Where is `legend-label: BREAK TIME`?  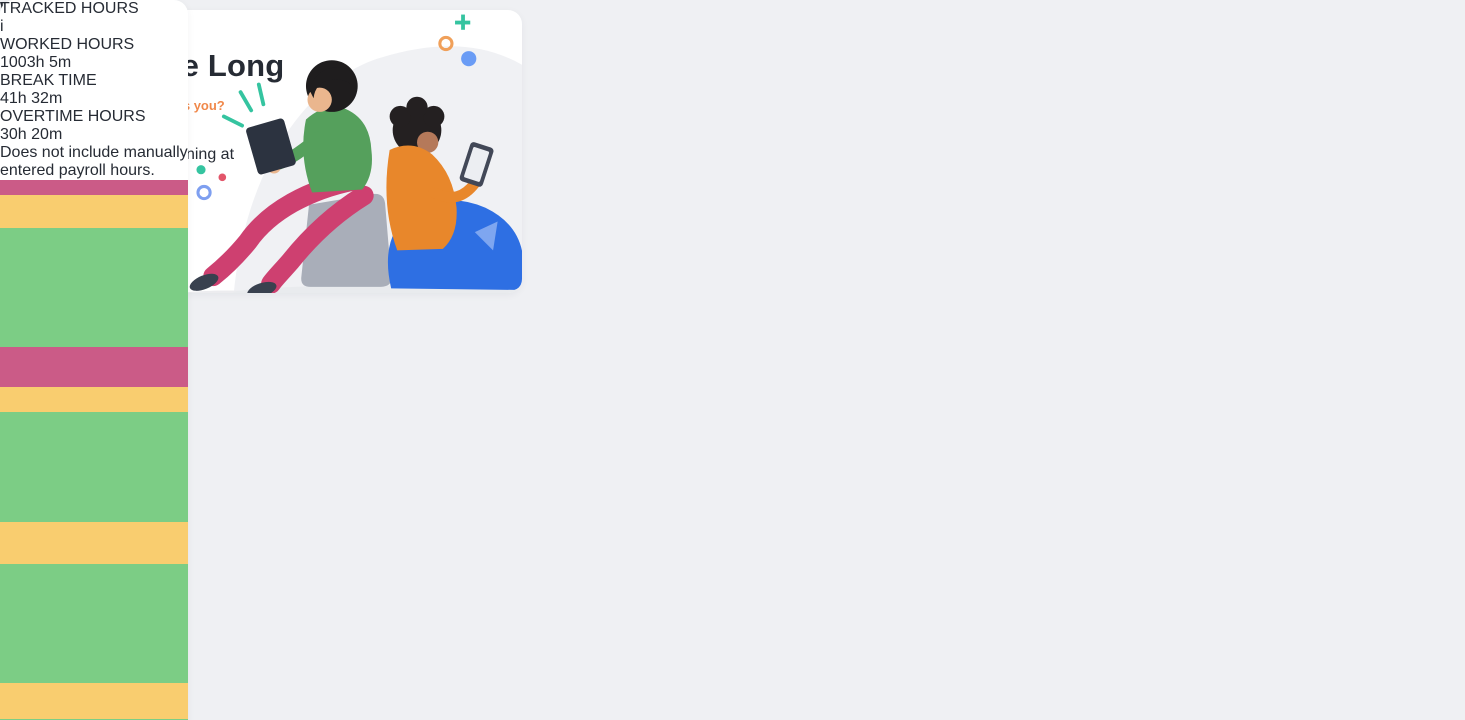 legend-label: BREAK TIME is located at coordinates (48, 80).